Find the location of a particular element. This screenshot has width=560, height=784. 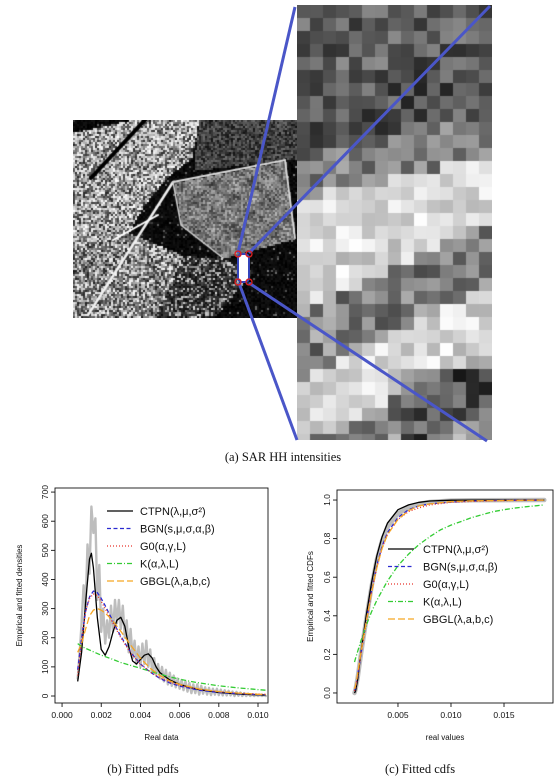

k-cdf-curve is located at coordinates (449, 583).